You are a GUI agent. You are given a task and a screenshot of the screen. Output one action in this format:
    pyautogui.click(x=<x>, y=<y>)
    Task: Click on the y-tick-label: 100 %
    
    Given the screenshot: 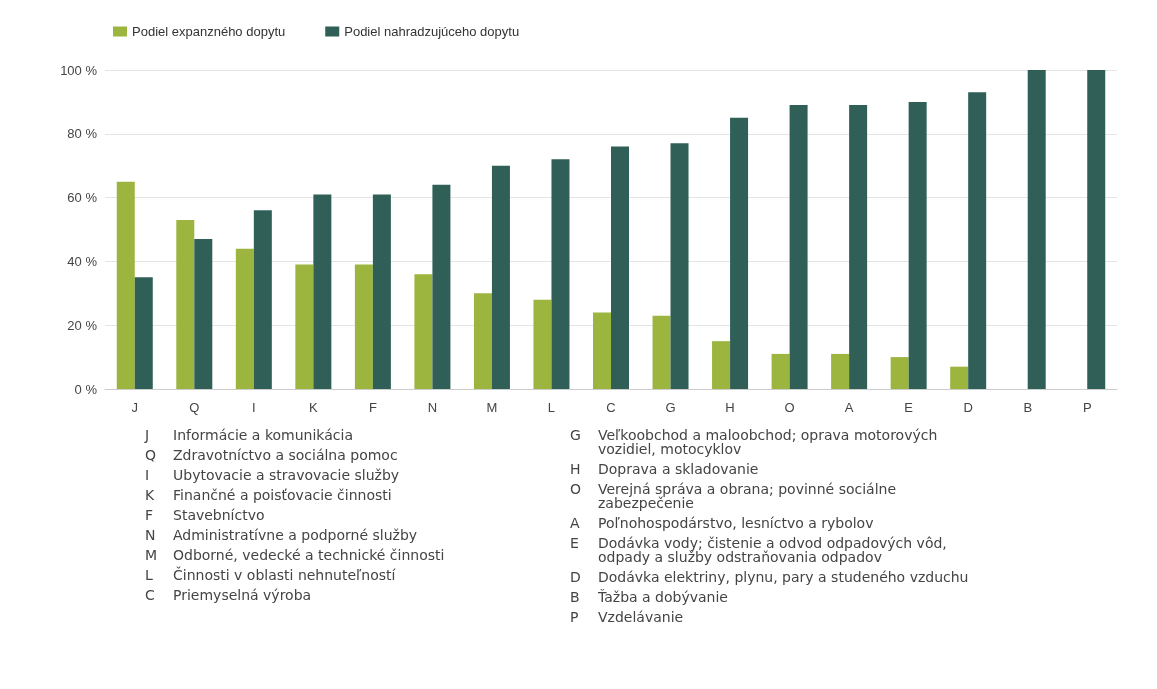 What is the action you would take?
    pyautogui.click(x=79, y=70)
    